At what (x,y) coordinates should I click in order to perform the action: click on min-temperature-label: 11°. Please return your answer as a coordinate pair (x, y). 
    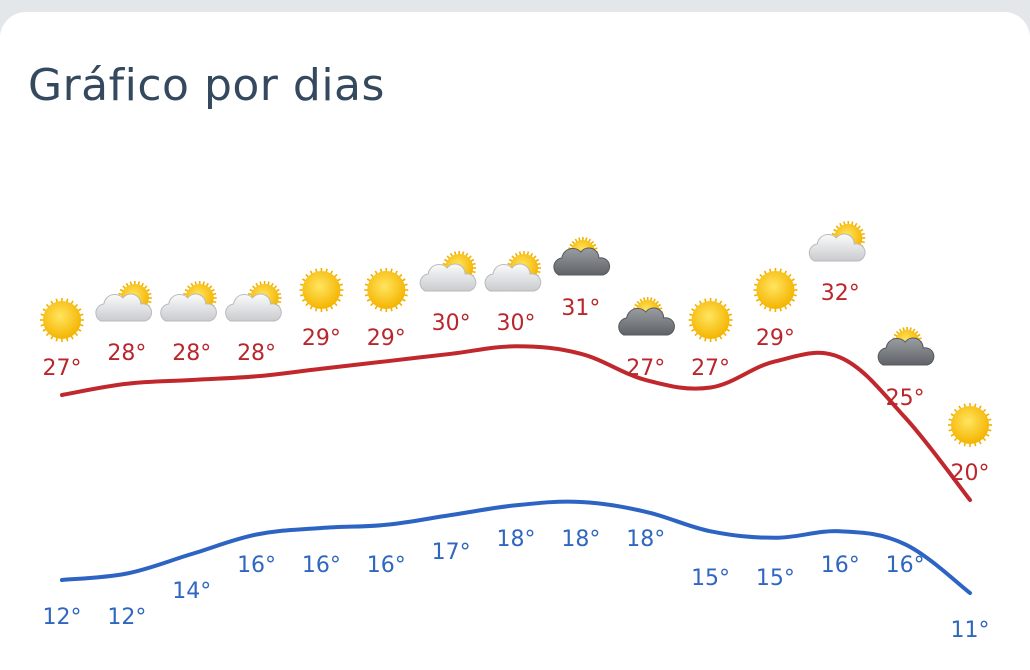
    Looking at the image, I should click on (970, 630).